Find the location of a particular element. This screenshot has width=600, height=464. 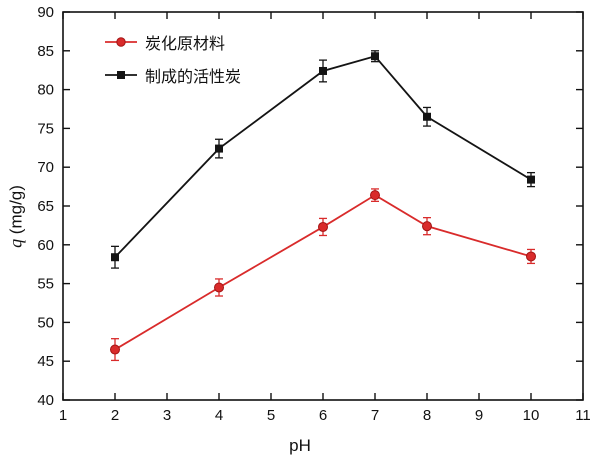

legend-marker-circle-icon is located at coordinates (121, 42).